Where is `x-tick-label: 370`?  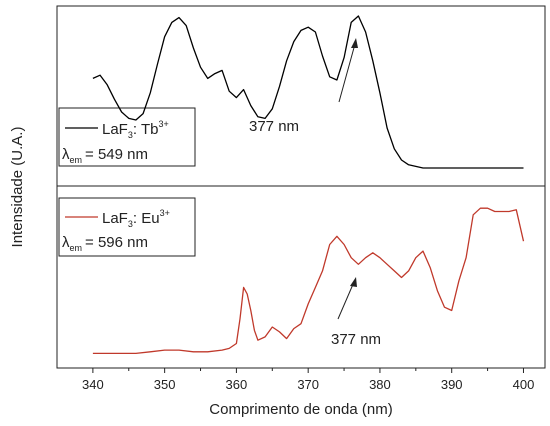
x-tick-label: 370 is located at coordinates (308, 384).